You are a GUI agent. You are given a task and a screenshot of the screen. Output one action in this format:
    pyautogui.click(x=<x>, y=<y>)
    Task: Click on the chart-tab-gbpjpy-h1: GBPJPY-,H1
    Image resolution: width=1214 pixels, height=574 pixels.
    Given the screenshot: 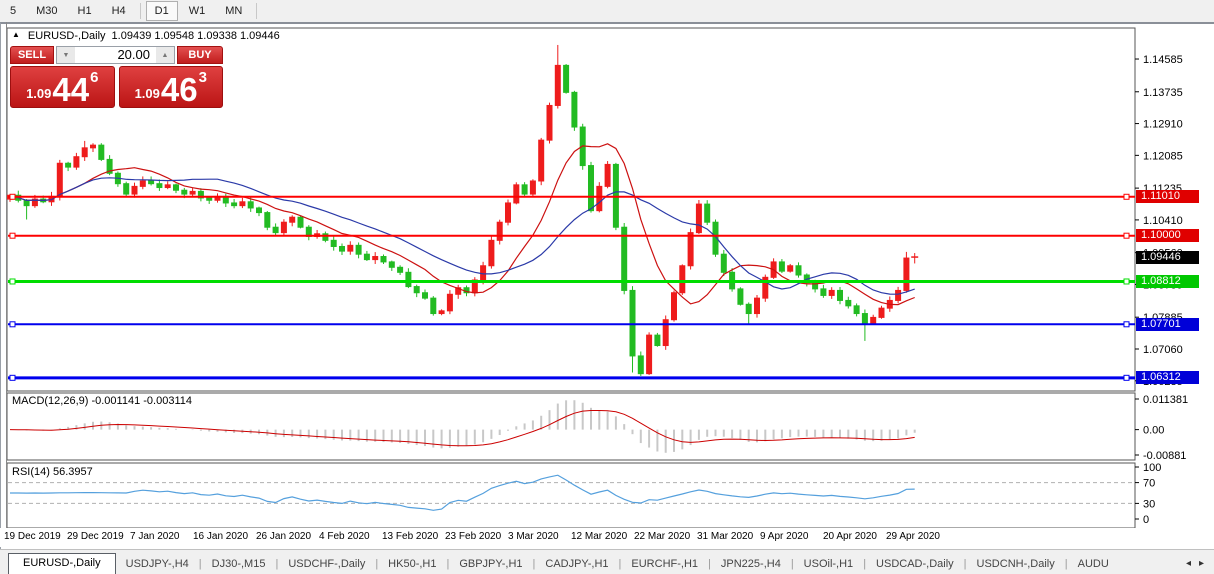 What is the action you would take?
    pyautogui.click(x=491, y=564)
    